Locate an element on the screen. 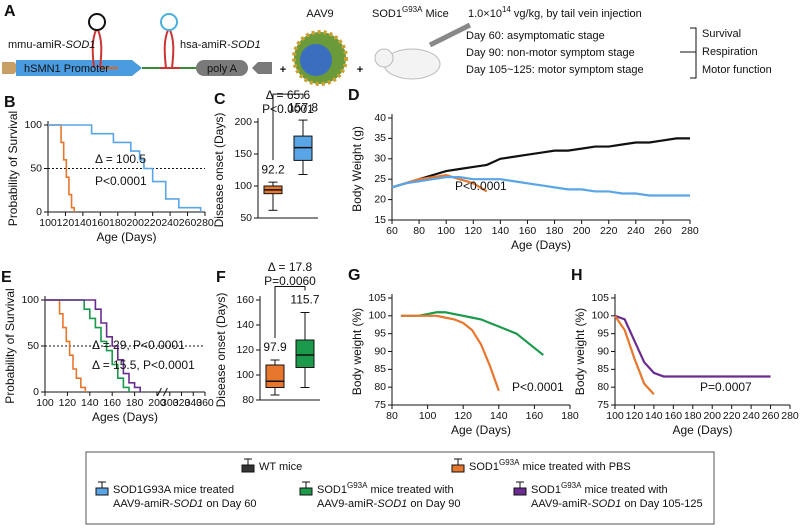 This screenshot has width=800, height=530. dose-label: 1.0×1014 vg/kg, by tail vein injection is located at coordinates (555, 12).